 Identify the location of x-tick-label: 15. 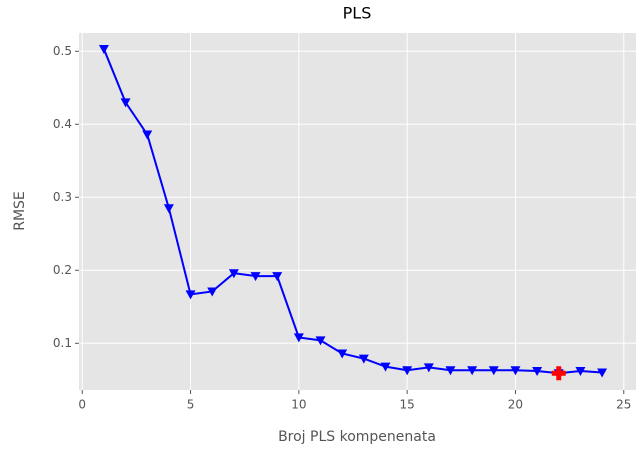
(407, 405).